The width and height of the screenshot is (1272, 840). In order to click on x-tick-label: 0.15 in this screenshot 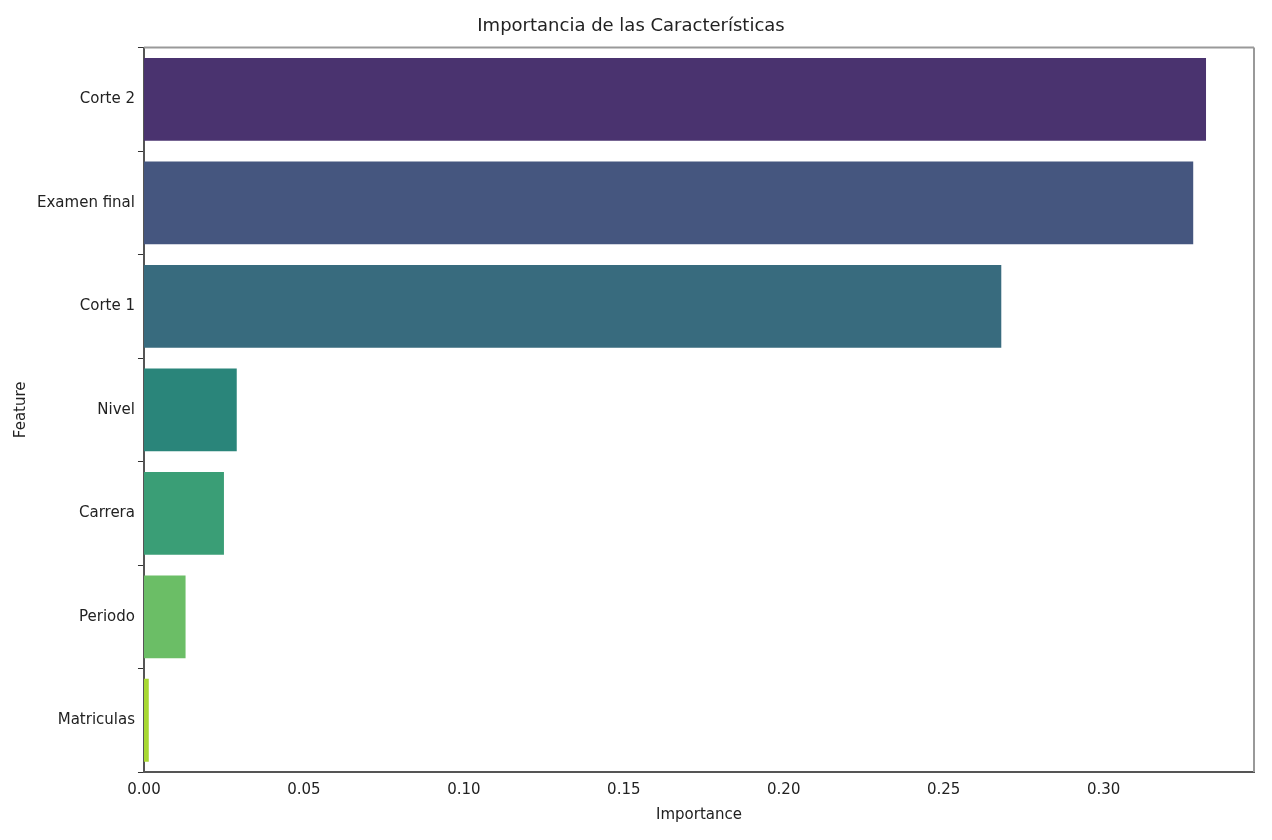, I will do `click(624, 788)`.